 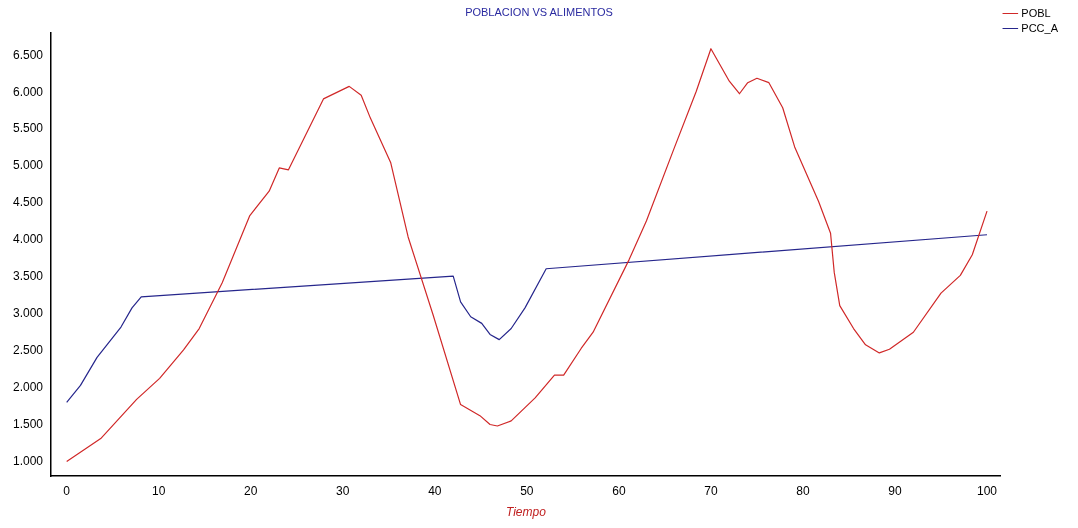 I want to click on x-tick-label: 60, so click(x=619, y=490).